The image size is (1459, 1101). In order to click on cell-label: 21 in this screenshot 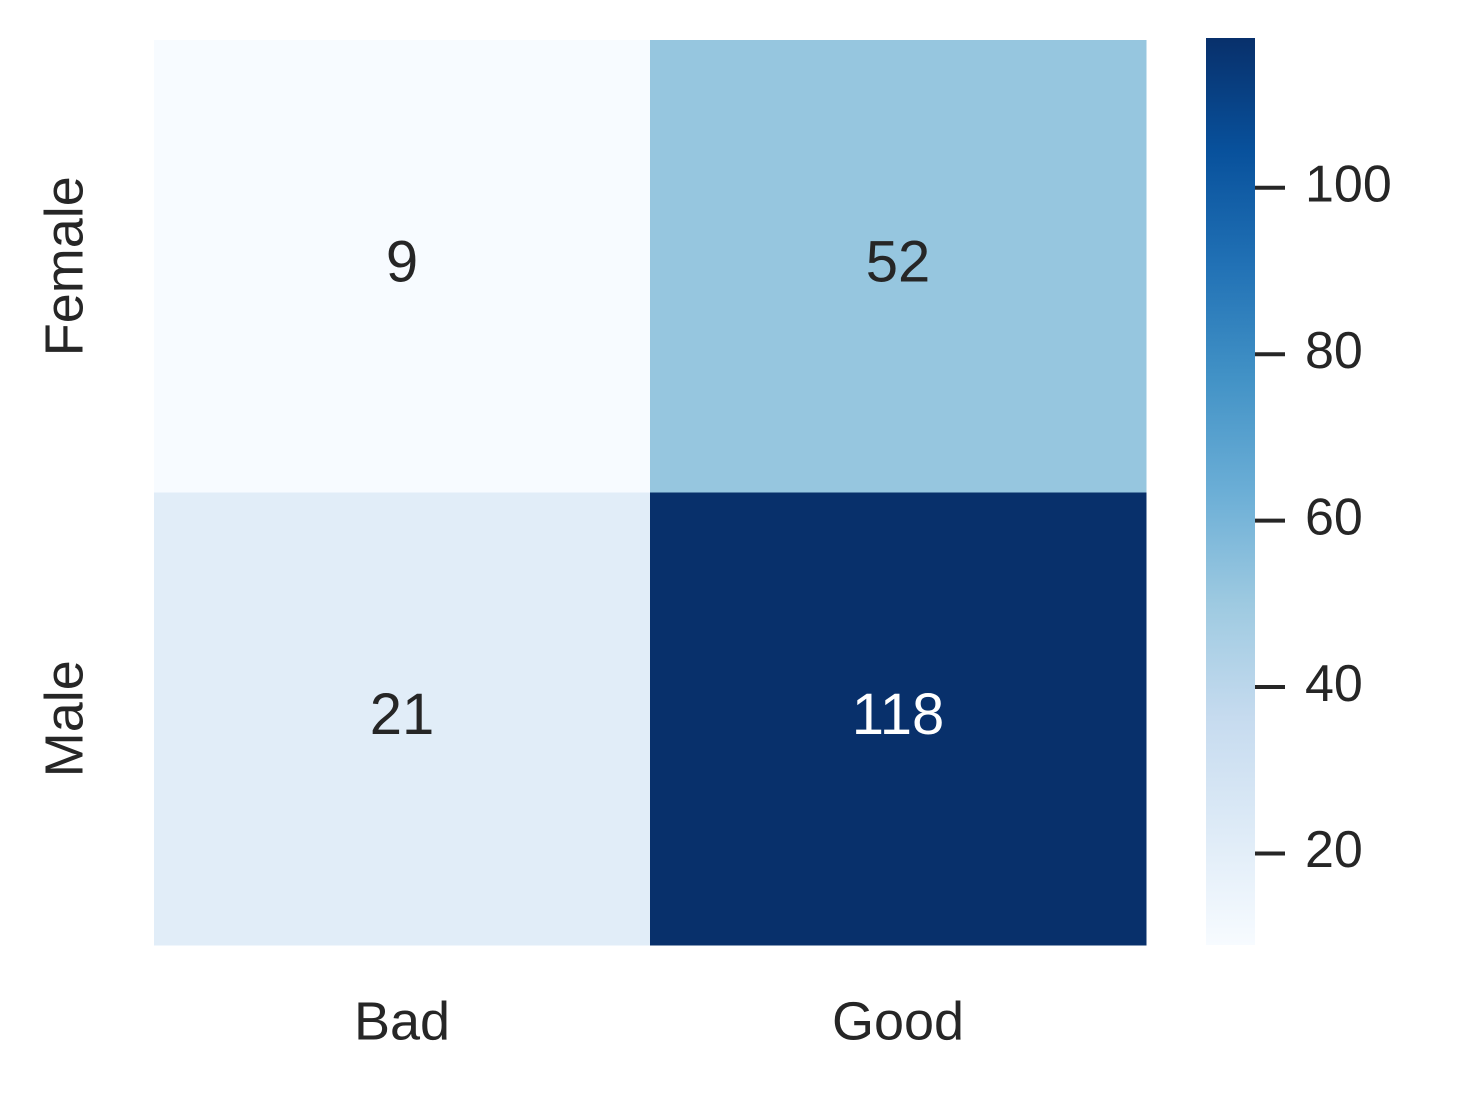, I will do `click(402, 714)`.